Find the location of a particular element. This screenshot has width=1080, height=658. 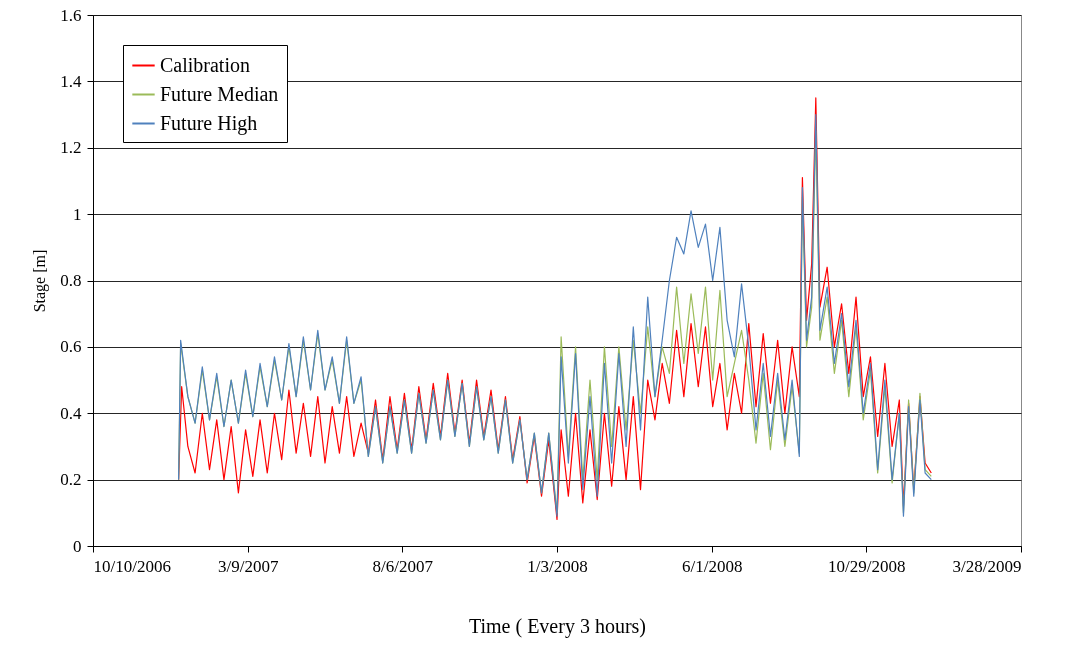

y-tick-label: 1.4 is located at coordinates (71, 81).